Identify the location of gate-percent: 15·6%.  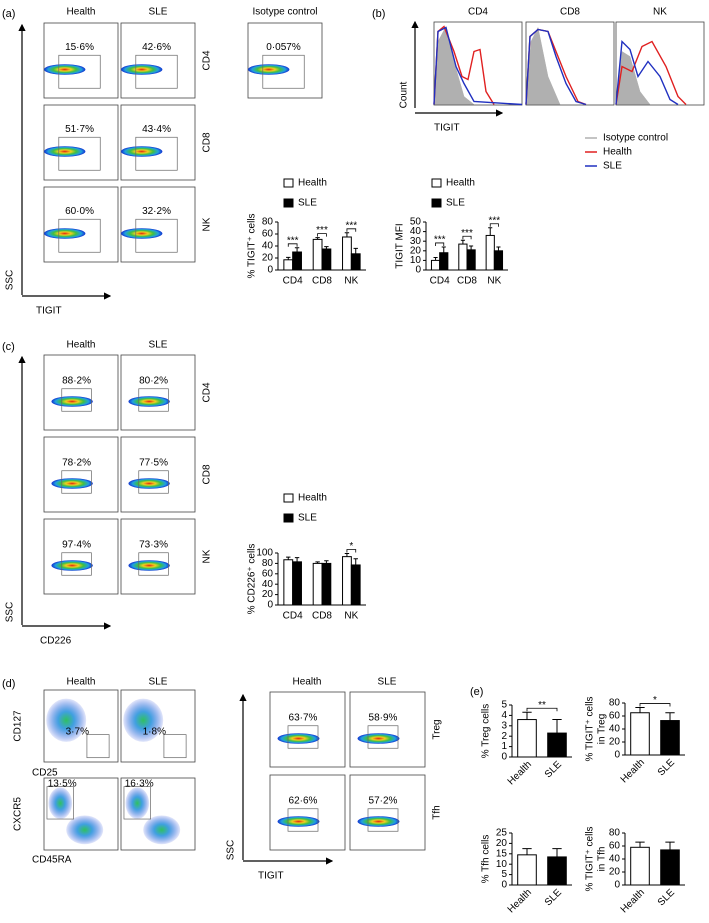
(79, 47).